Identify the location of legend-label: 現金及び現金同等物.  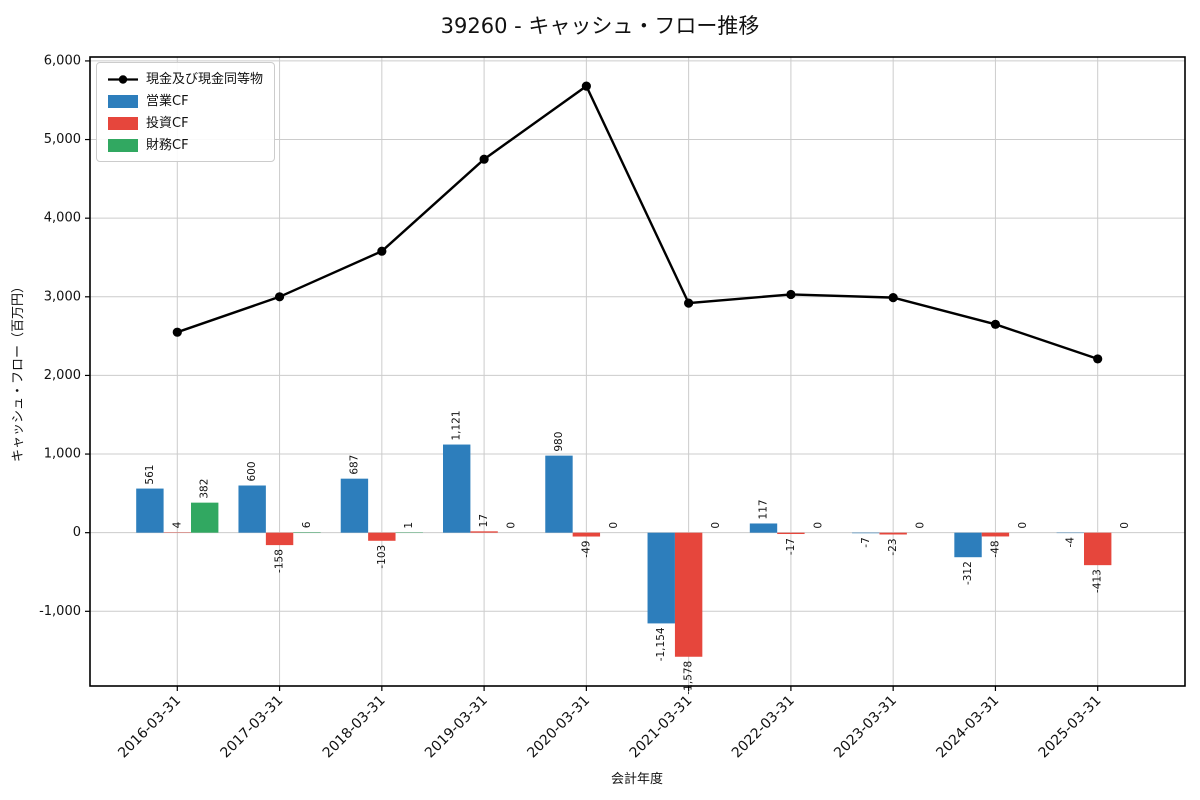
(205, 79).